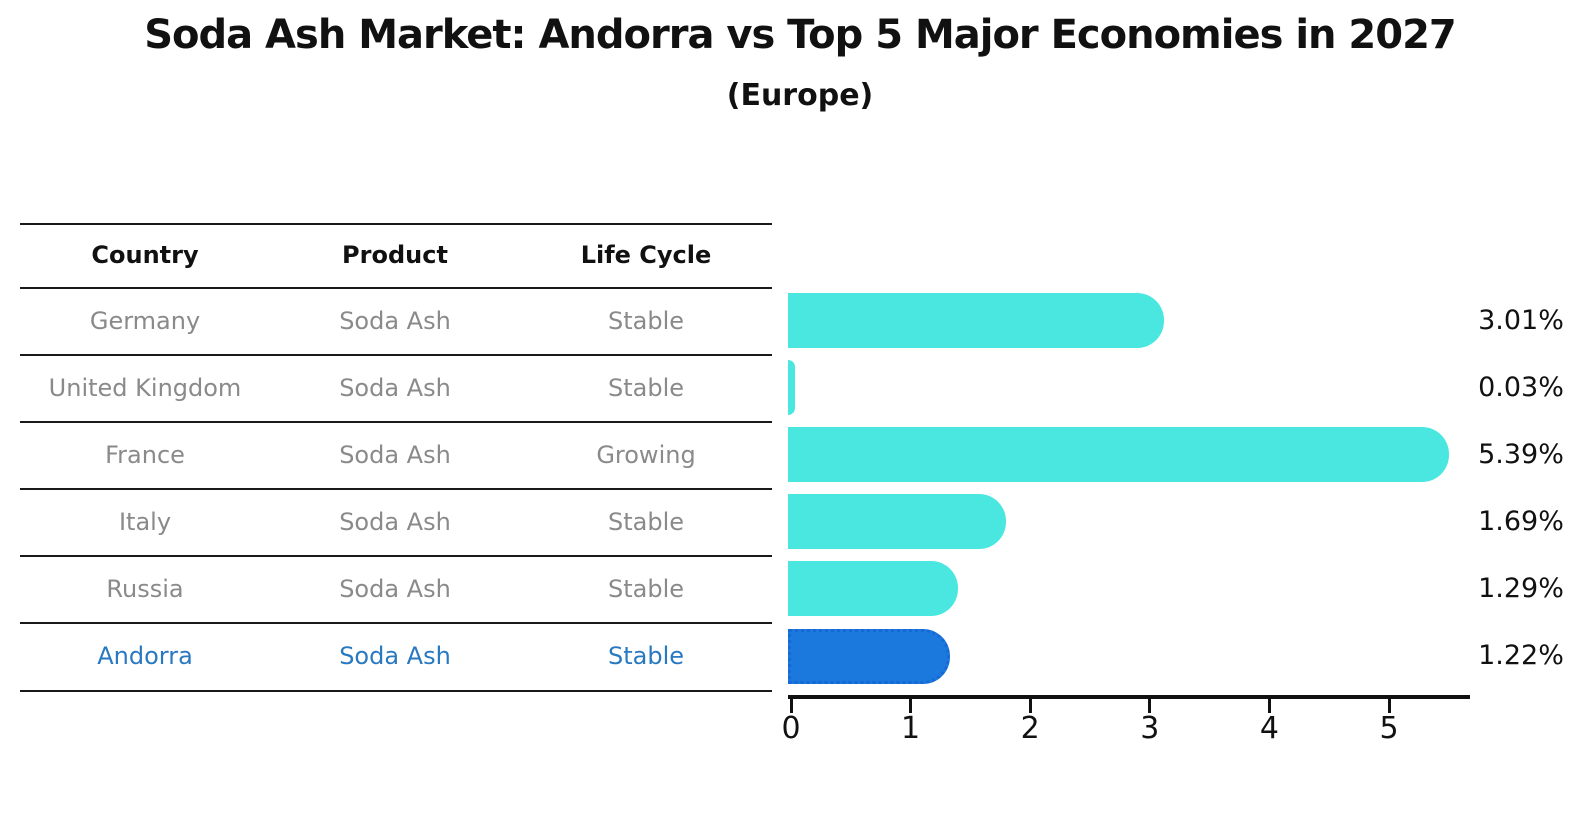 The height and width of the screenshot is (823, 1586). I want to click on table-row-germany: Germany Soda Ash Stable, so click(396, 320).